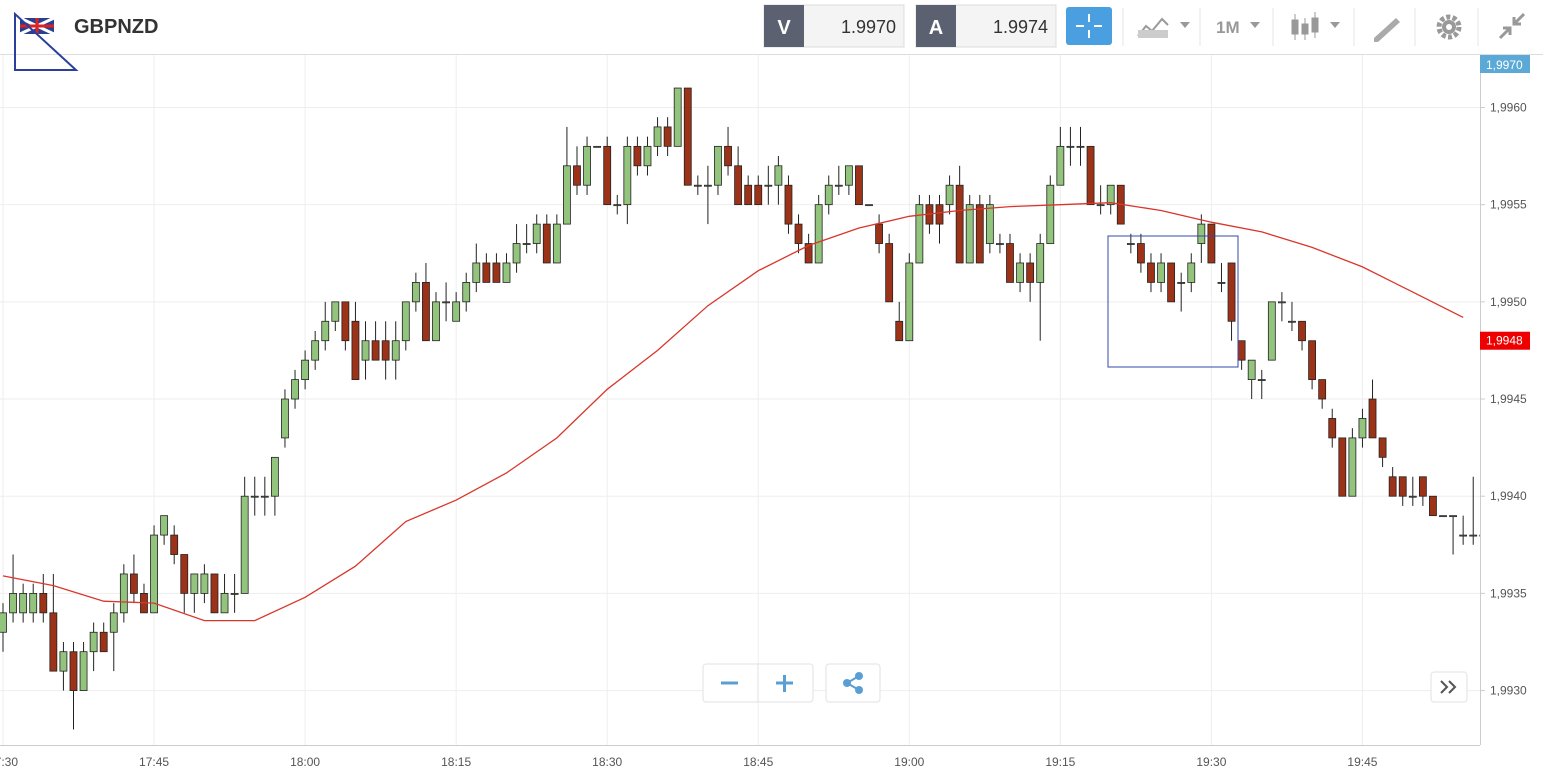 This screenshot has height=782, width=1543. I want to click on chart-type-button, so click(1163, 27).